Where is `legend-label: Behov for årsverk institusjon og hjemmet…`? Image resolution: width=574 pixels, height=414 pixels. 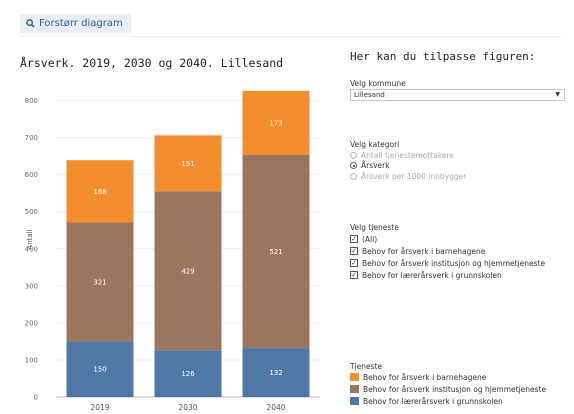 legend-label: Behov for årsverk institusjon og hjemmet… is located at coordinates (455, 389).